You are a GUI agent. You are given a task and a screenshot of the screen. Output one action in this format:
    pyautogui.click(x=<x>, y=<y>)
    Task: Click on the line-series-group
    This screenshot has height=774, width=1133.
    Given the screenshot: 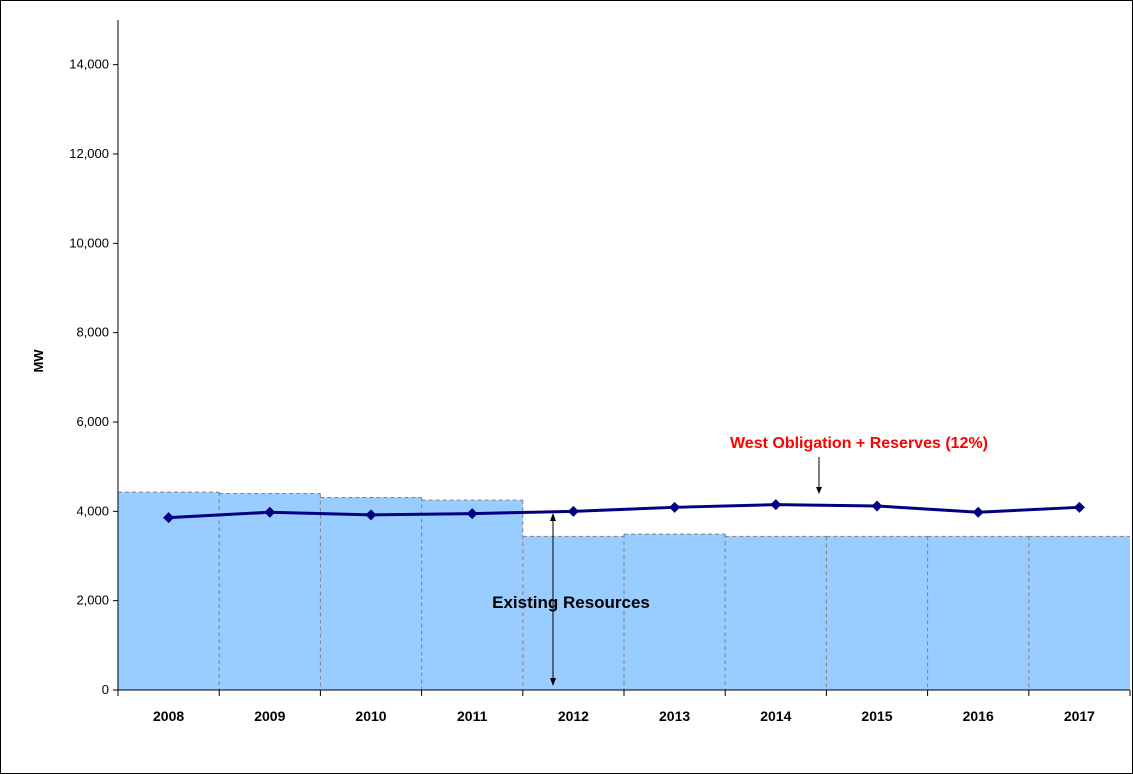 What is the action you would take?
    pyautogui.click(x=624, y=511)
    